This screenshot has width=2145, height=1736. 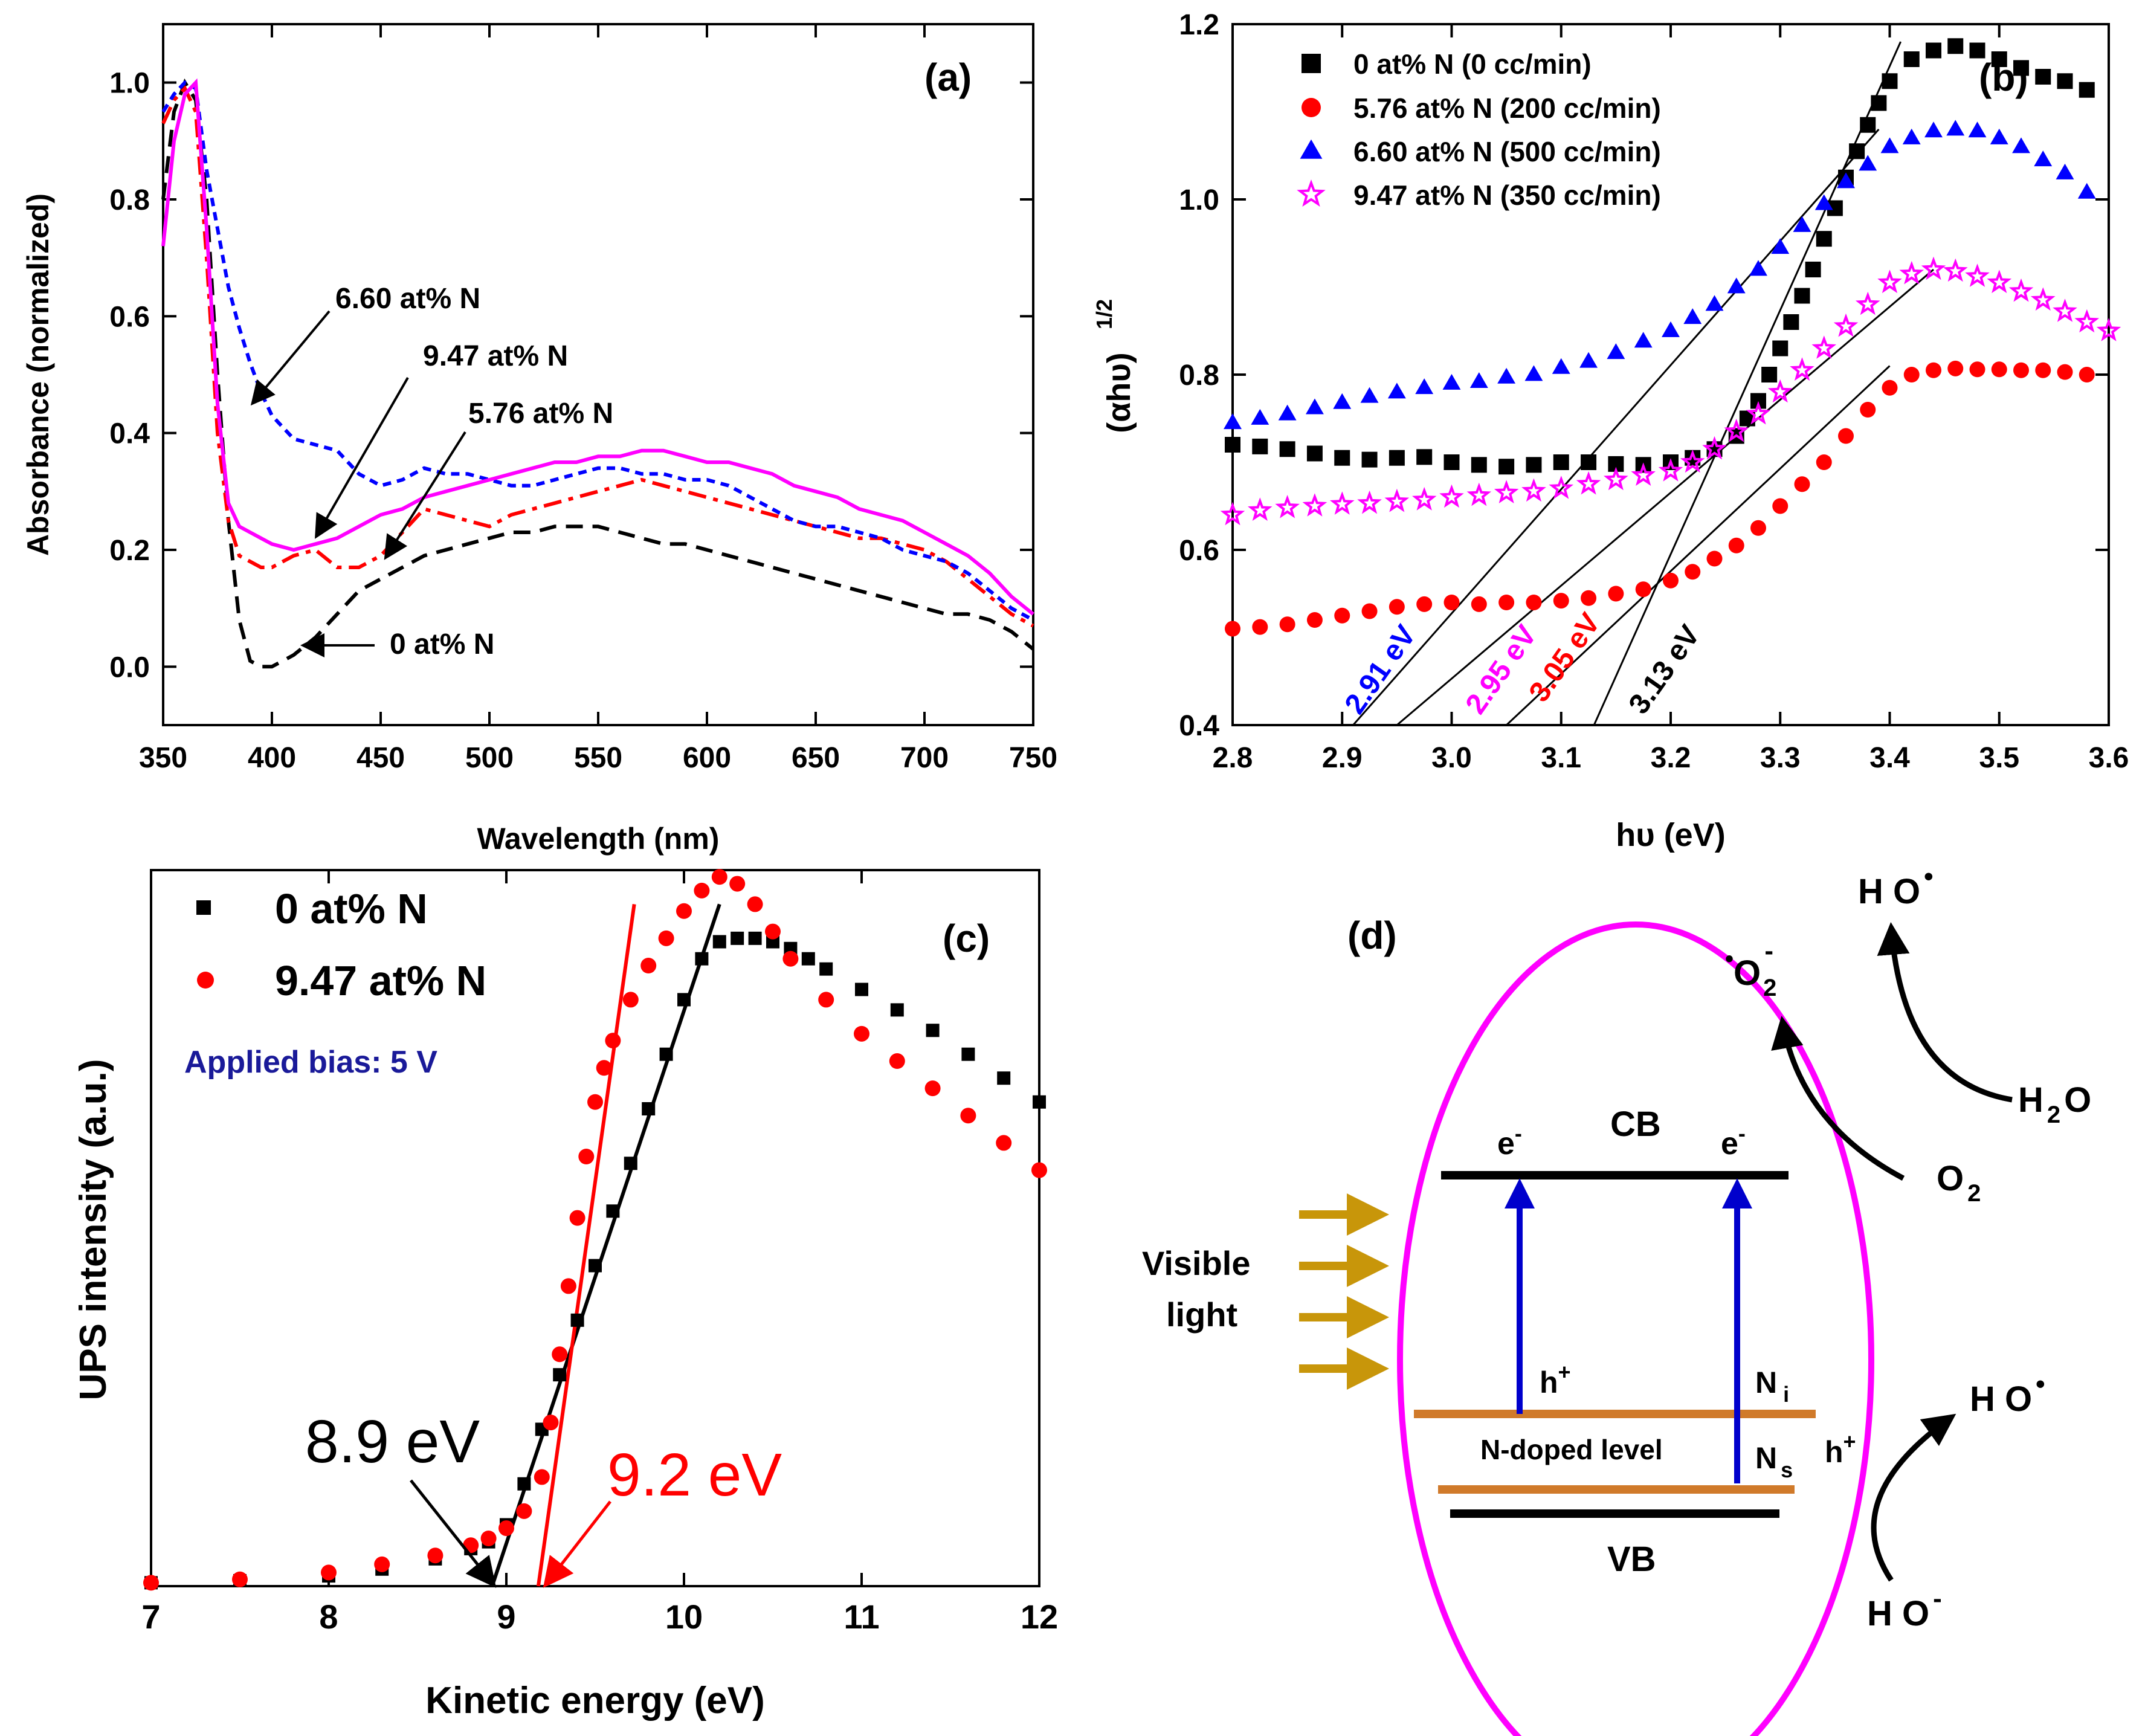 What do you see at coordinates (489, 758) in the screenshot?
I see `x-tick-label-3: 500` at bounding box center [489, 758].